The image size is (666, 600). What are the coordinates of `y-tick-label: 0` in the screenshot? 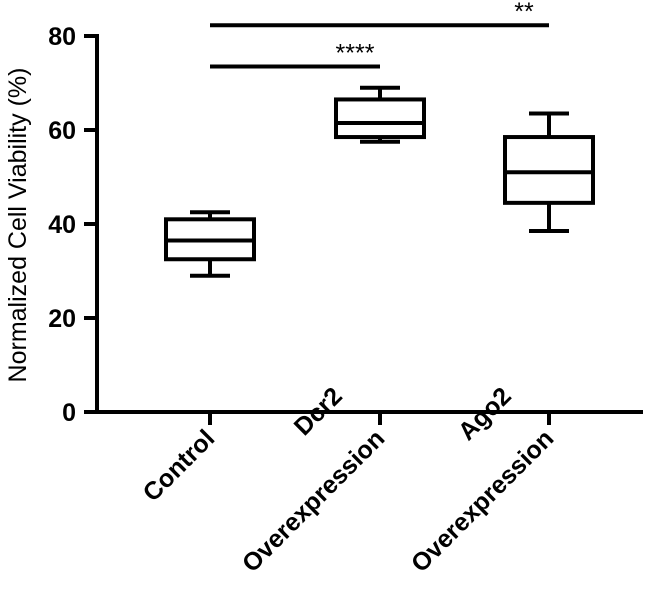 It's located at (69, 413).